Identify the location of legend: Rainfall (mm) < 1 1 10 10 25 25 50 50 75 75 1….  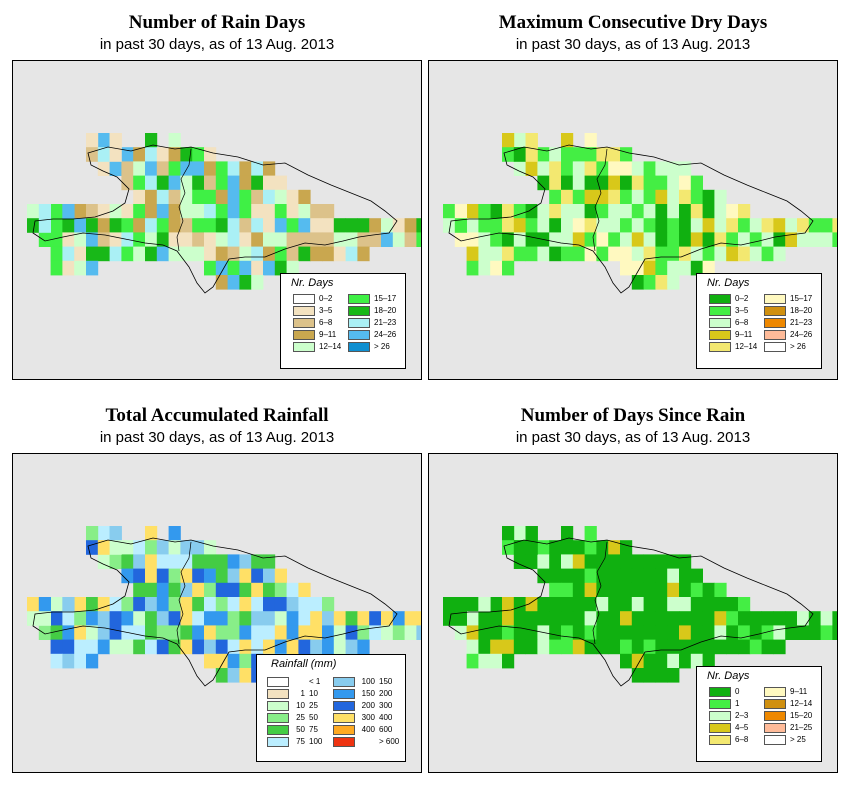
(331, 708).